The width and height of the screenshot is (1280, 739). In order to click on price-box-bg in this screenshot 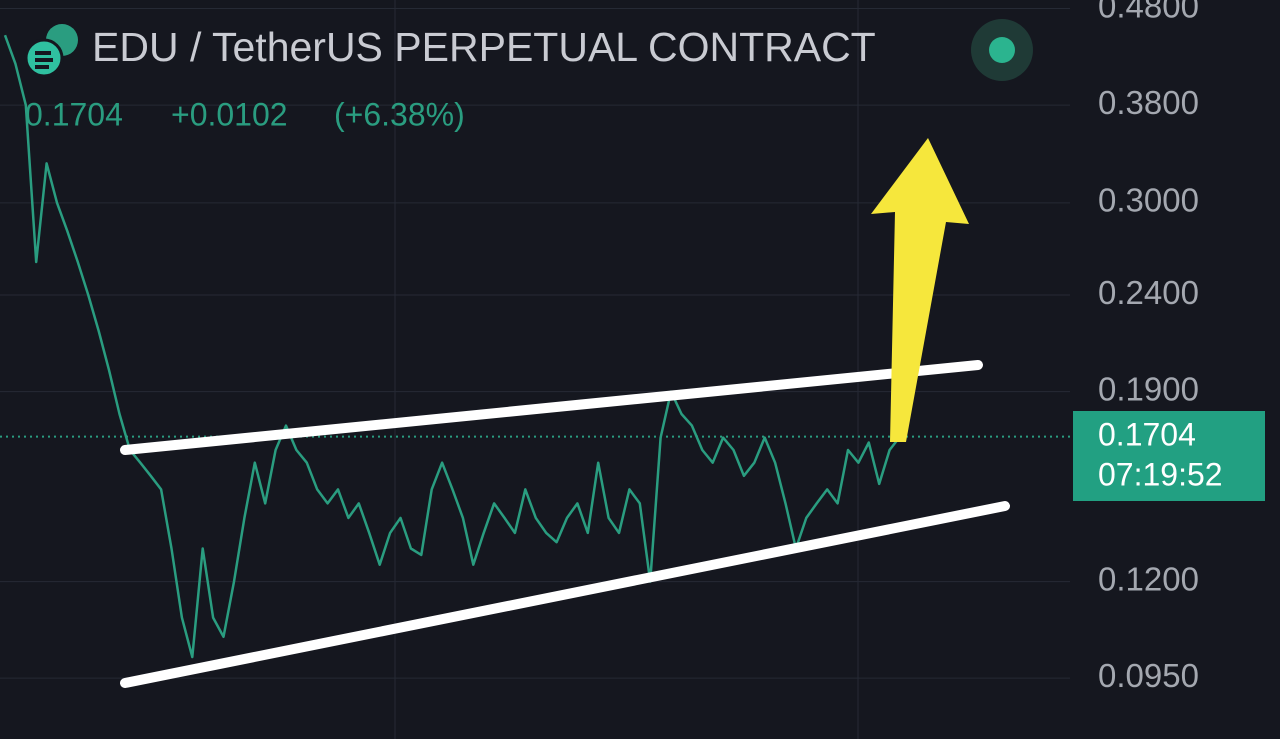, I will do `click(1169, 456)`.